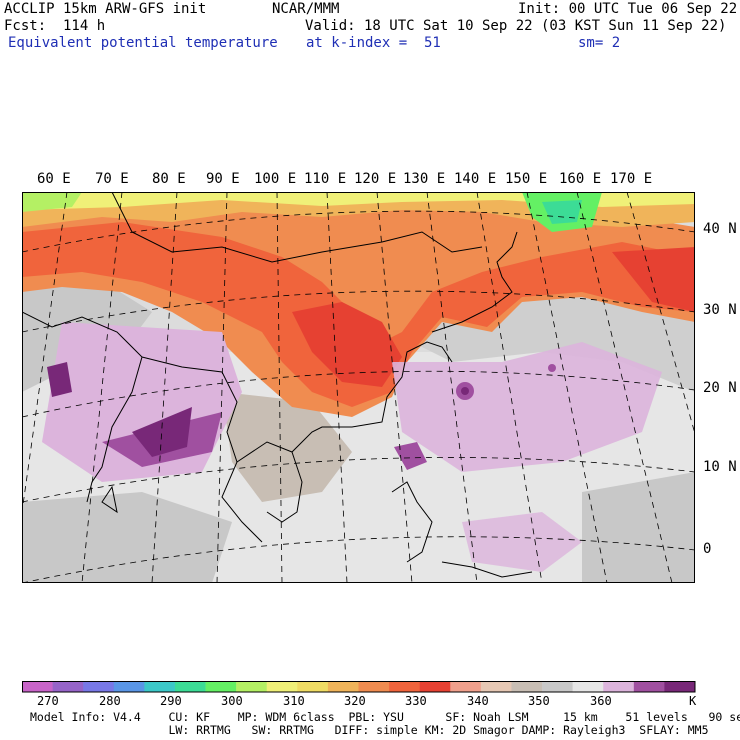  What do you see at coordinates (55, 26) in the screenshot?
I see `forecast-hour: Fcst: 114 h` at bounding box center [55, 26].